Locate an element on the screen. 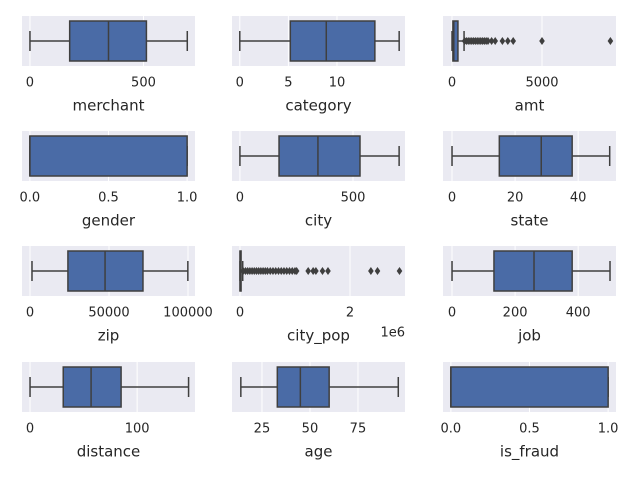 The height and width of the screenshot is (480, 640). x-axis-label: is_fraud is located at coordinates (529, 452).